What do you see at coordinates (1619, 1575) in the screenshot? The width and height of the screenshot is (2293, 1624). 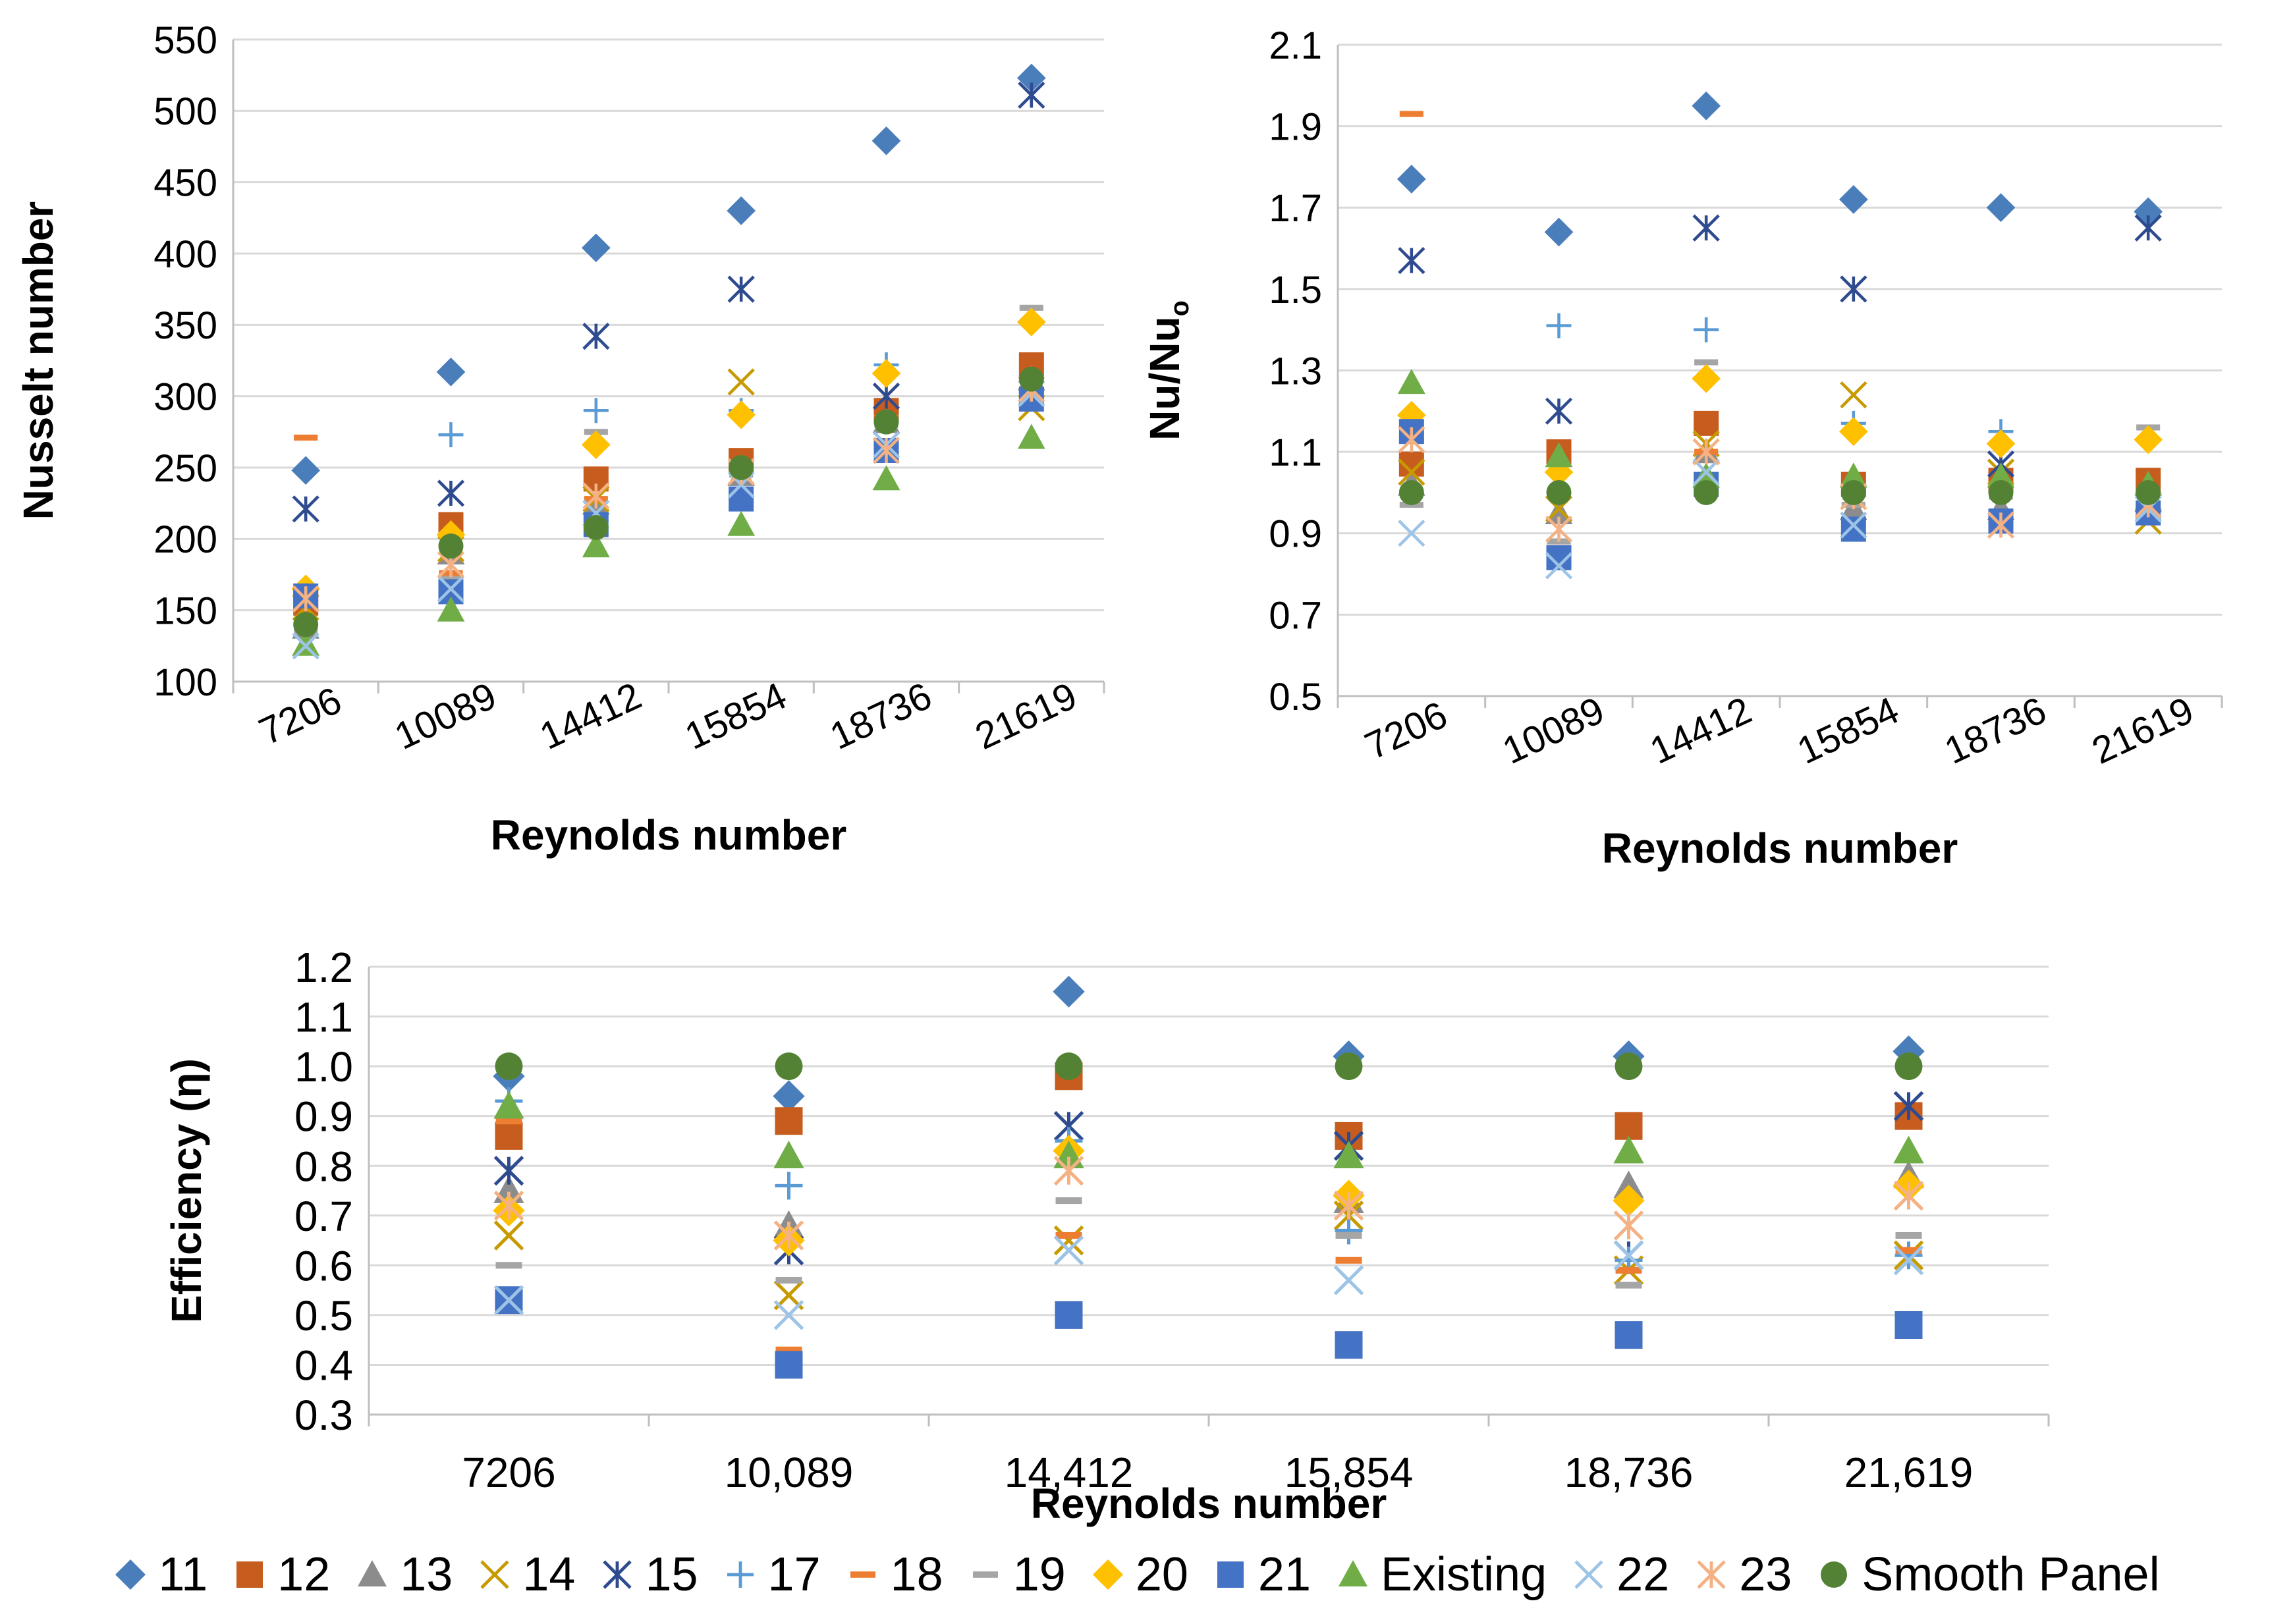 I see `legend-item: 22` at bounding box center [1619, 1575].